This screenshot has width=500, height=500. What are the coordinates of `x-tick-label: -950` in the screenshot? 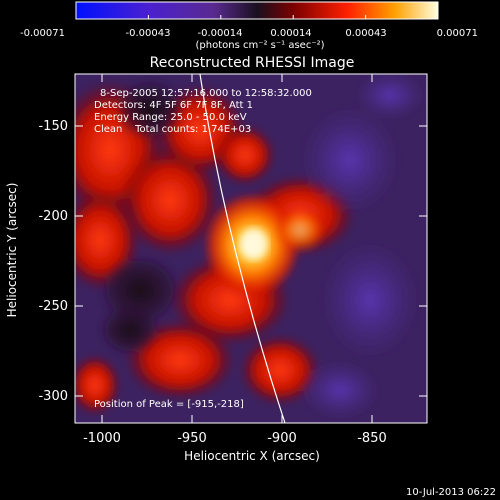 It's located at (192, 438).